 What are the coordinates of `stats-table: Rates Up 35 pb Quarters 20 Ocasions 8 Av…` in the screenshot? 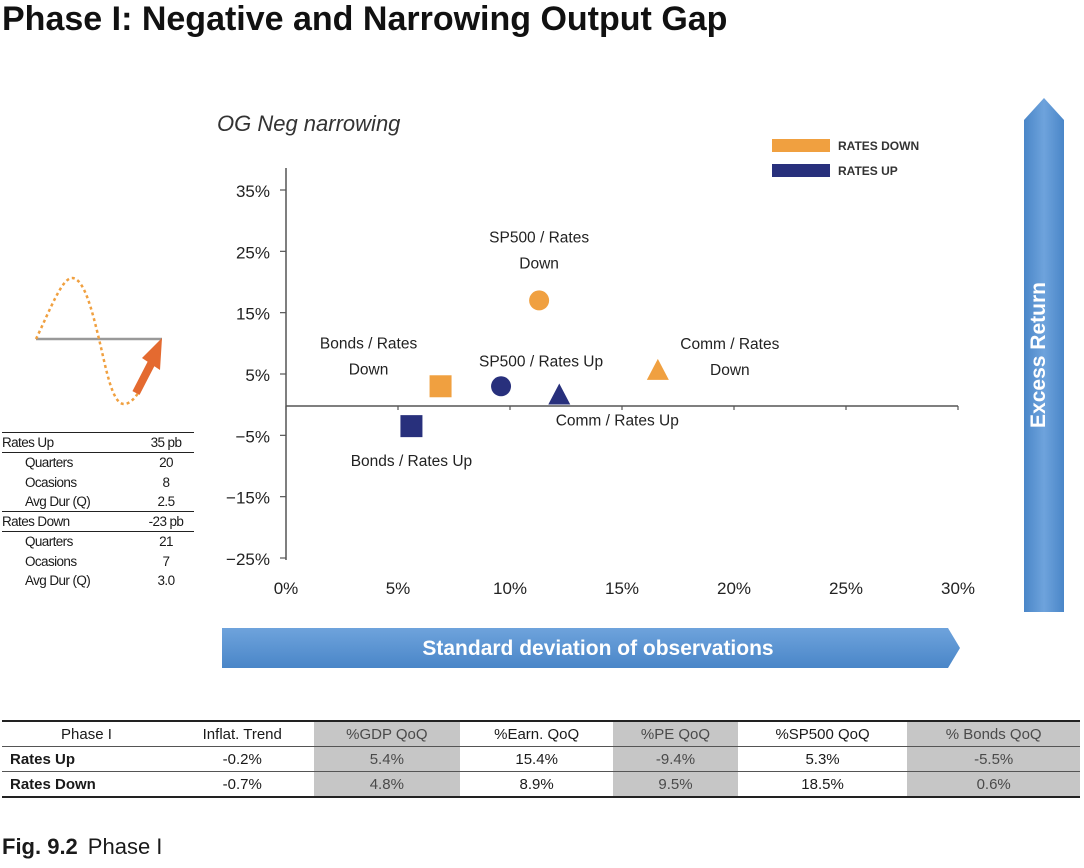 It's located at (98, 511).